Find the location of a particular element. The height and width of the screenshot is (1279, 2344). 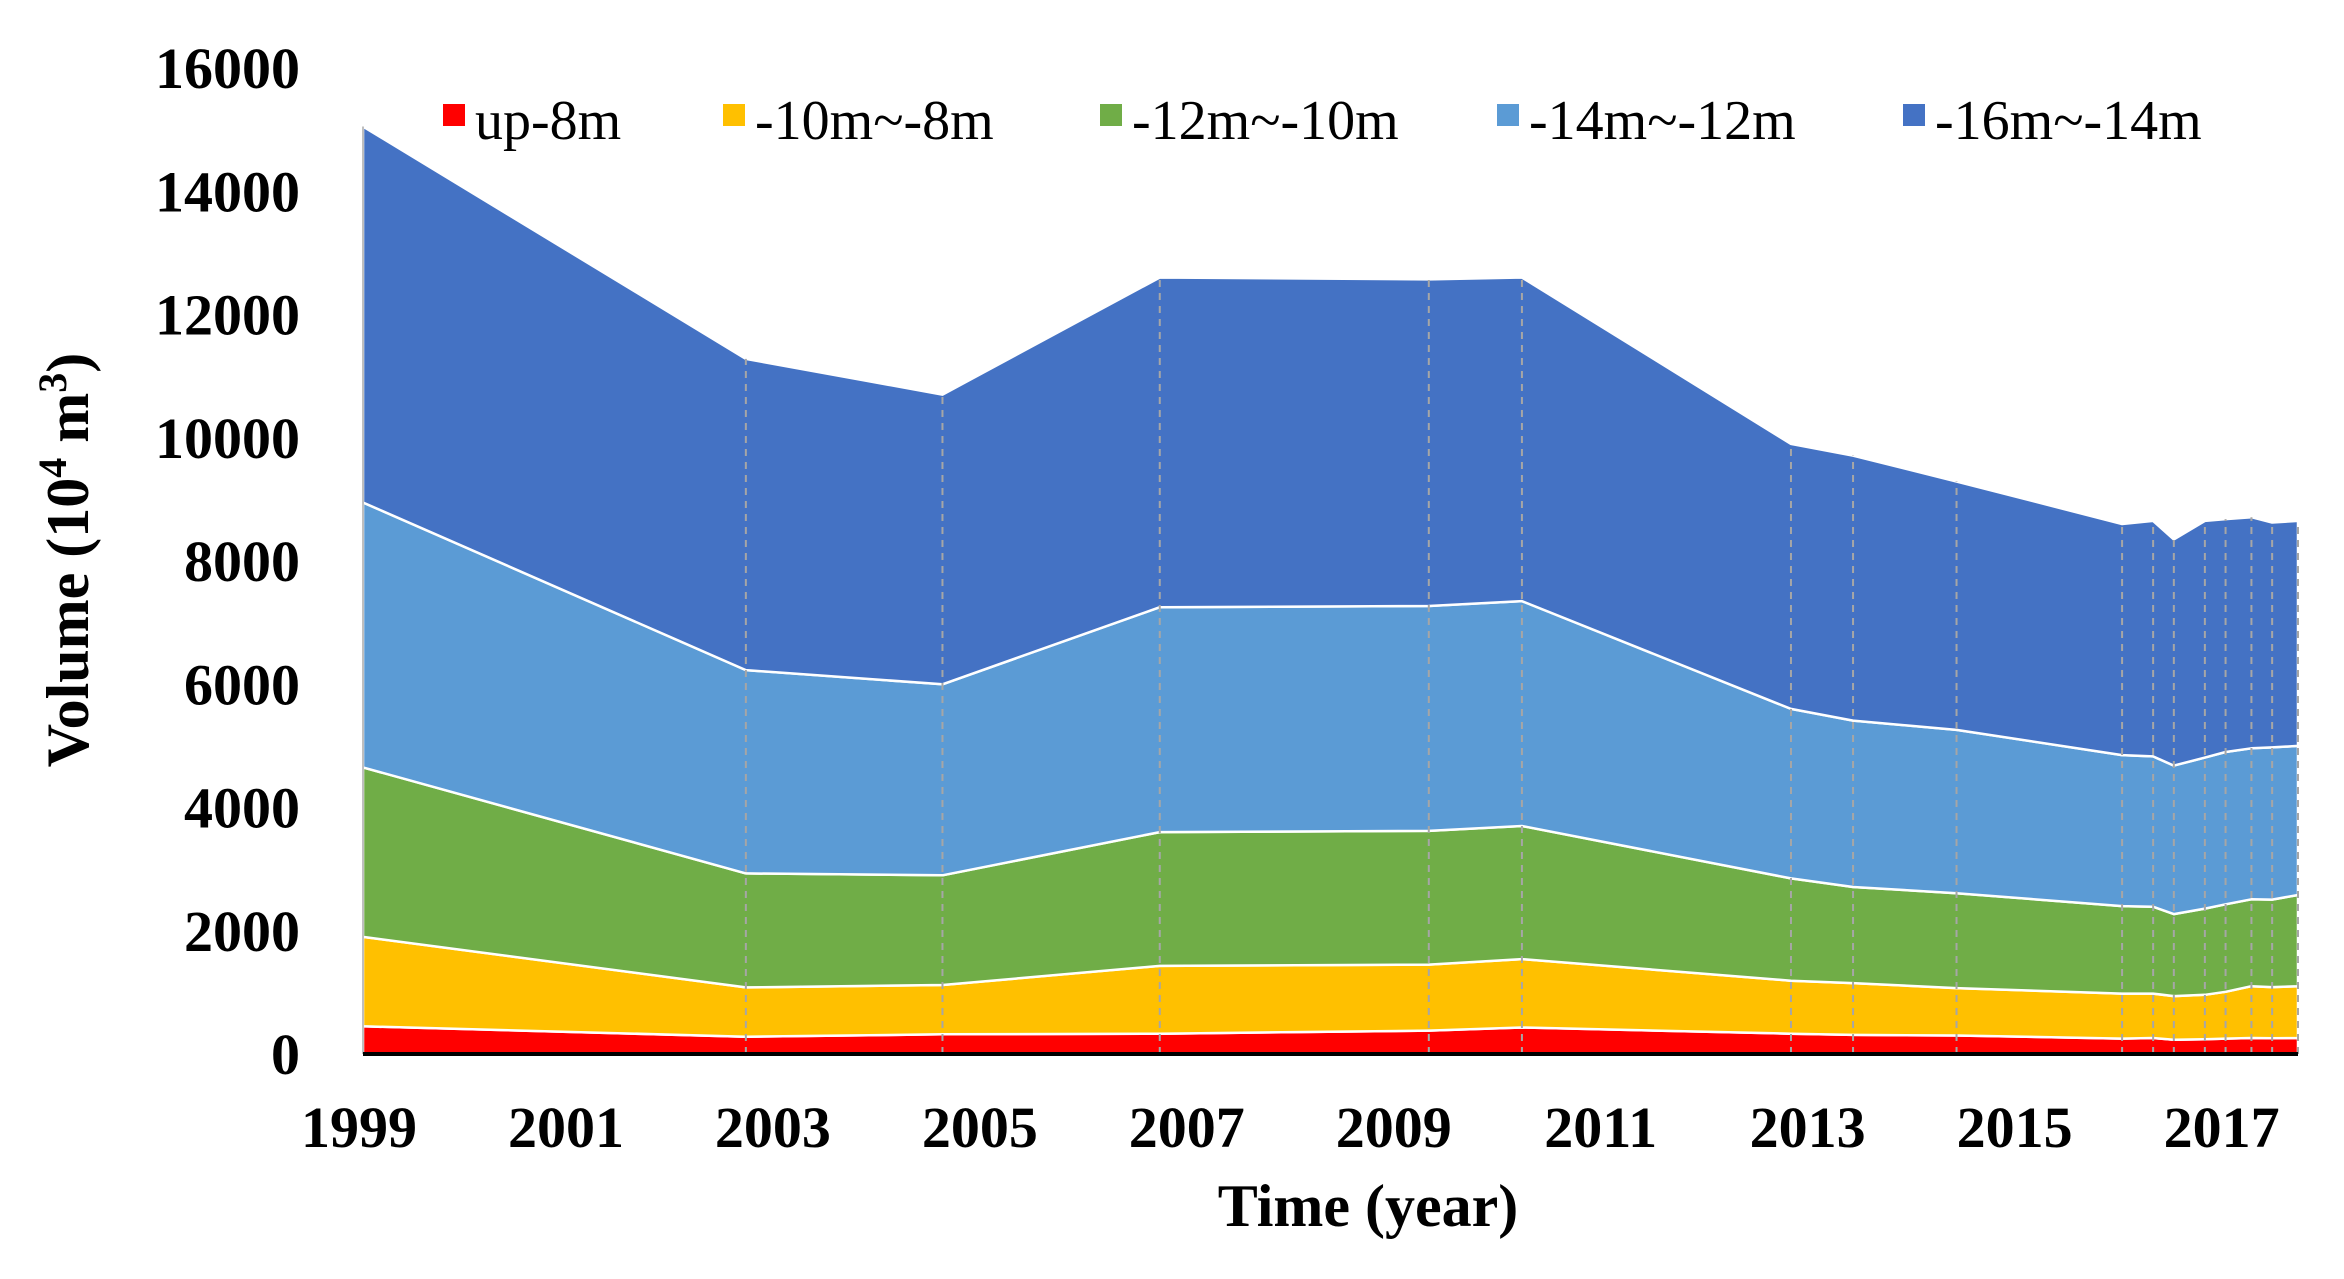

legend: up-8m -10m~-8m -12m~-10m -14m~-12m -16m~-14m is located at coordinates (1322, 121).